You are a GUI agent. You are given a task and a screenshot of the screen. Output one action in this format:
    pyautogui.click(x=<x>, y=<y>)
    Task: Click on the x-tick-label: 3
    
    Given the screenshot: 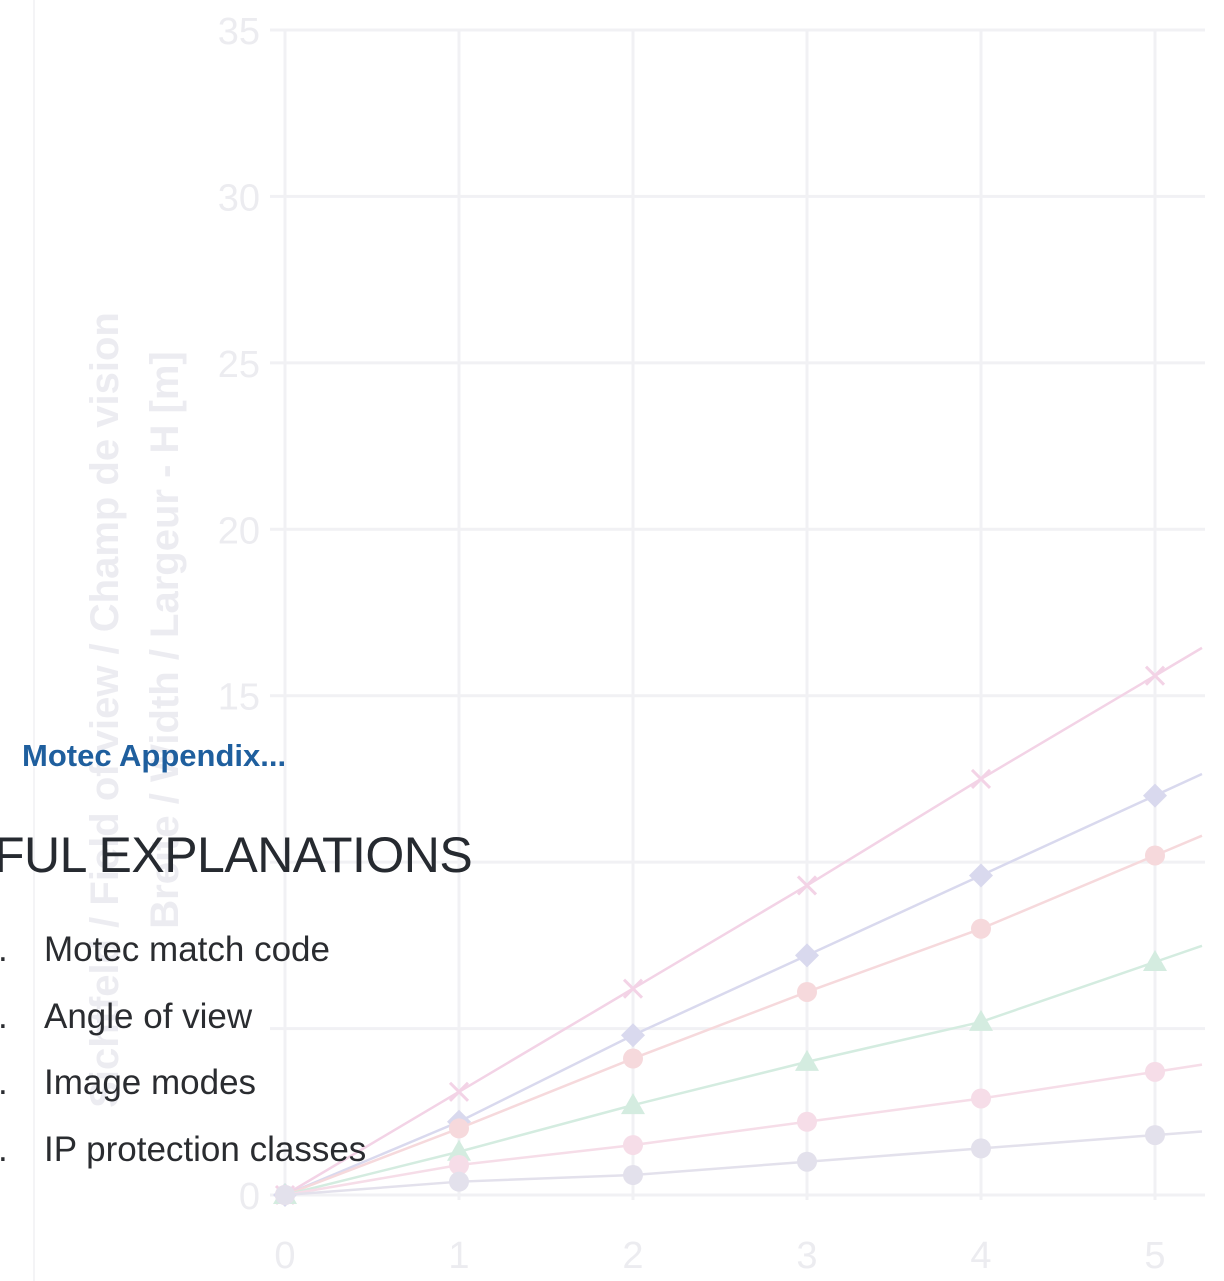 What is the action you would take?
    pyautogui.click(x=806, y=1256)
    